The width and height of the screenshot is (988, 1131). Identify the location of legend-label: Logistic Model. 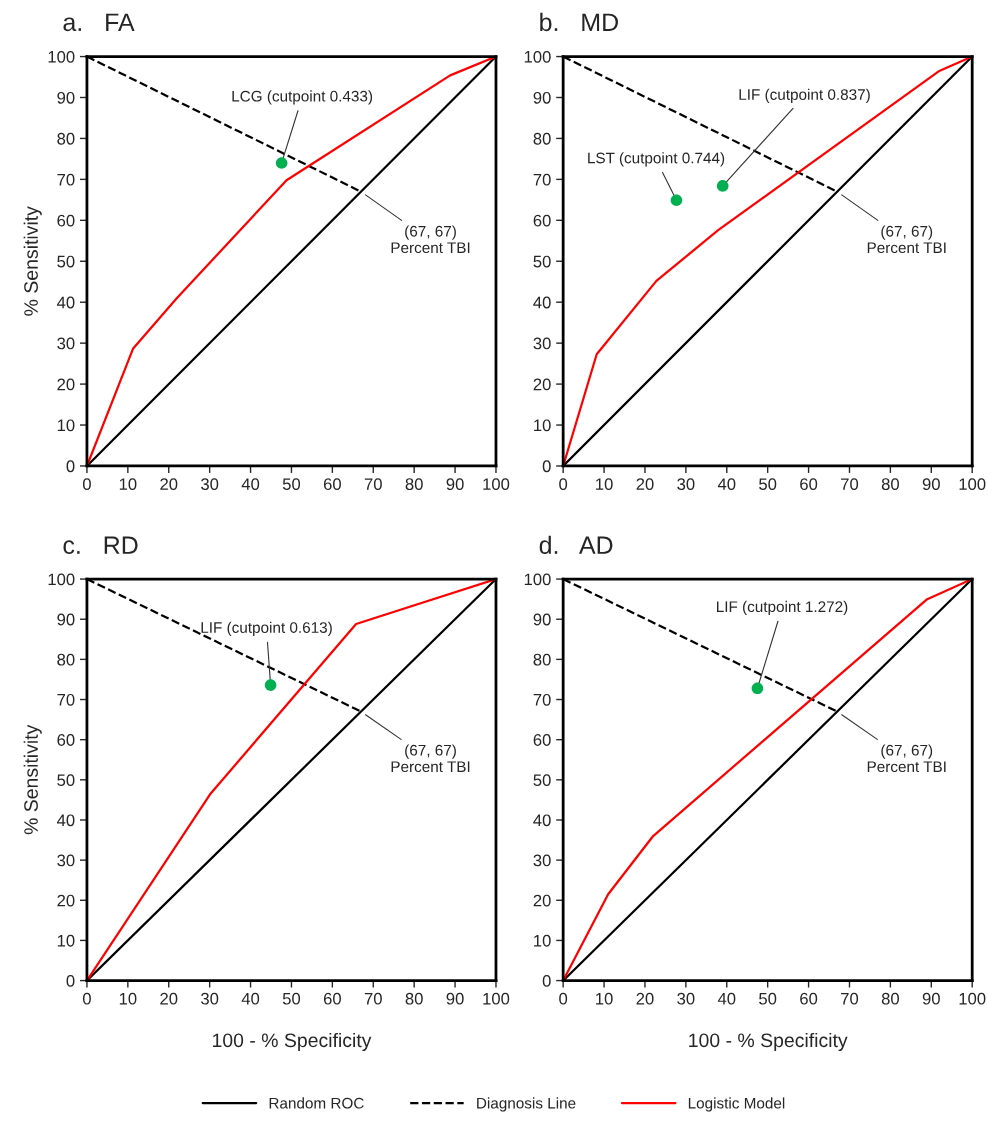
(736, 1104).